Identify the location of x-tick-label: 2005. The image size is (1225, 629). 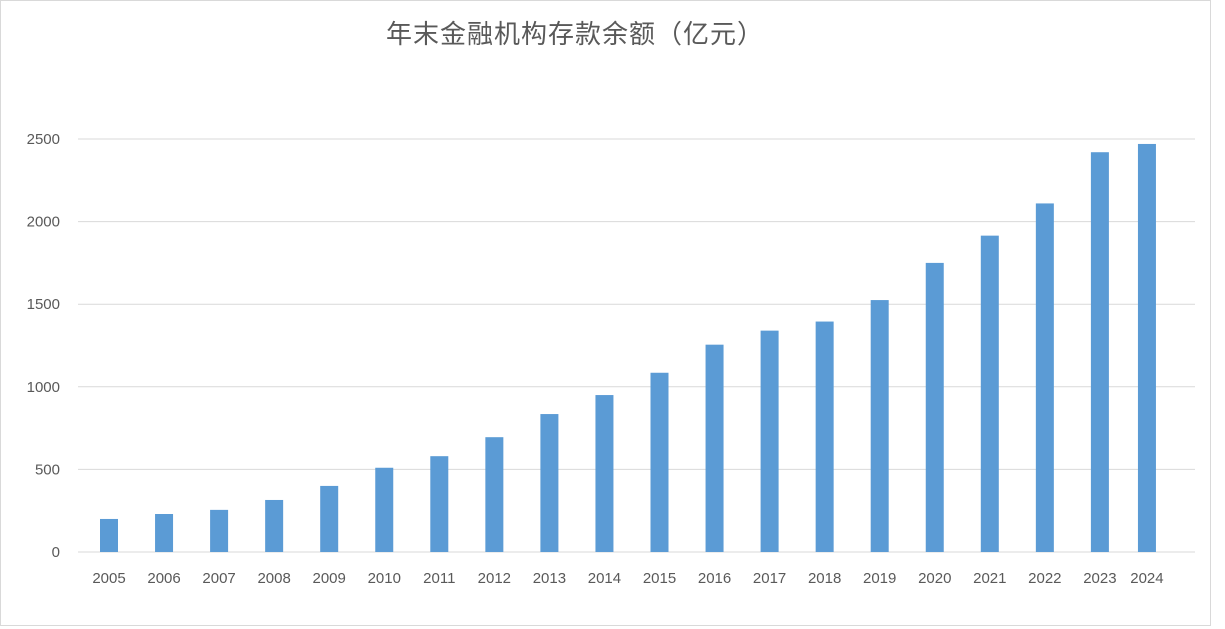
(108, 578).